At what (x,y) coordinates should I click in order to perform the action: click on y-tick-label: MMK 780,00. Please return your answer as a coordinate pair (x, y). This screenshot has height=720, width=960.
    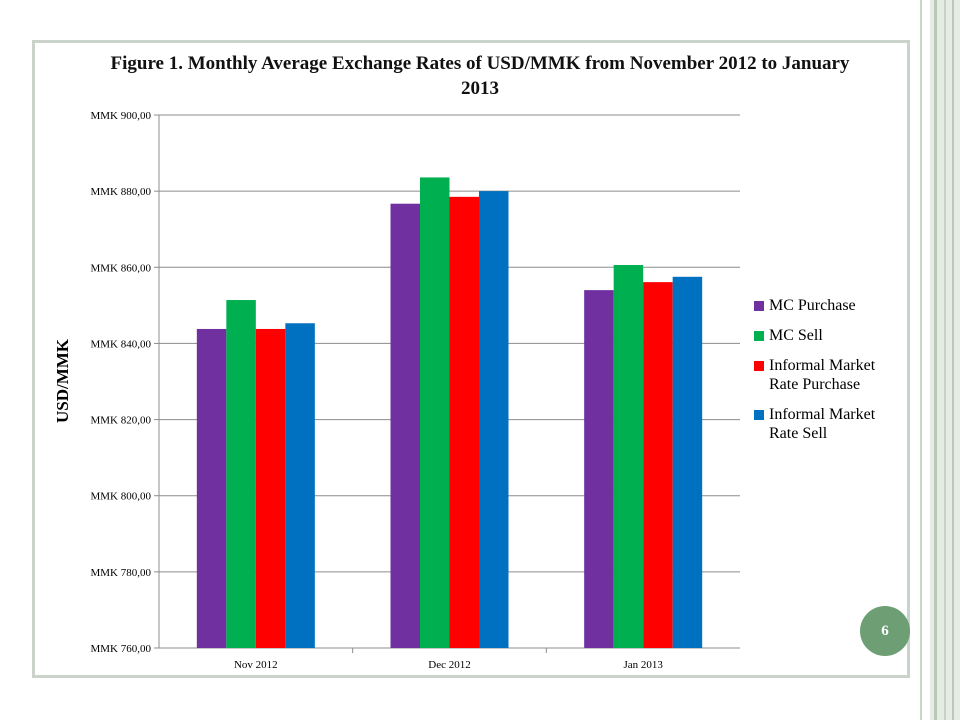
    Looking at the image, I should click on (120, 573).